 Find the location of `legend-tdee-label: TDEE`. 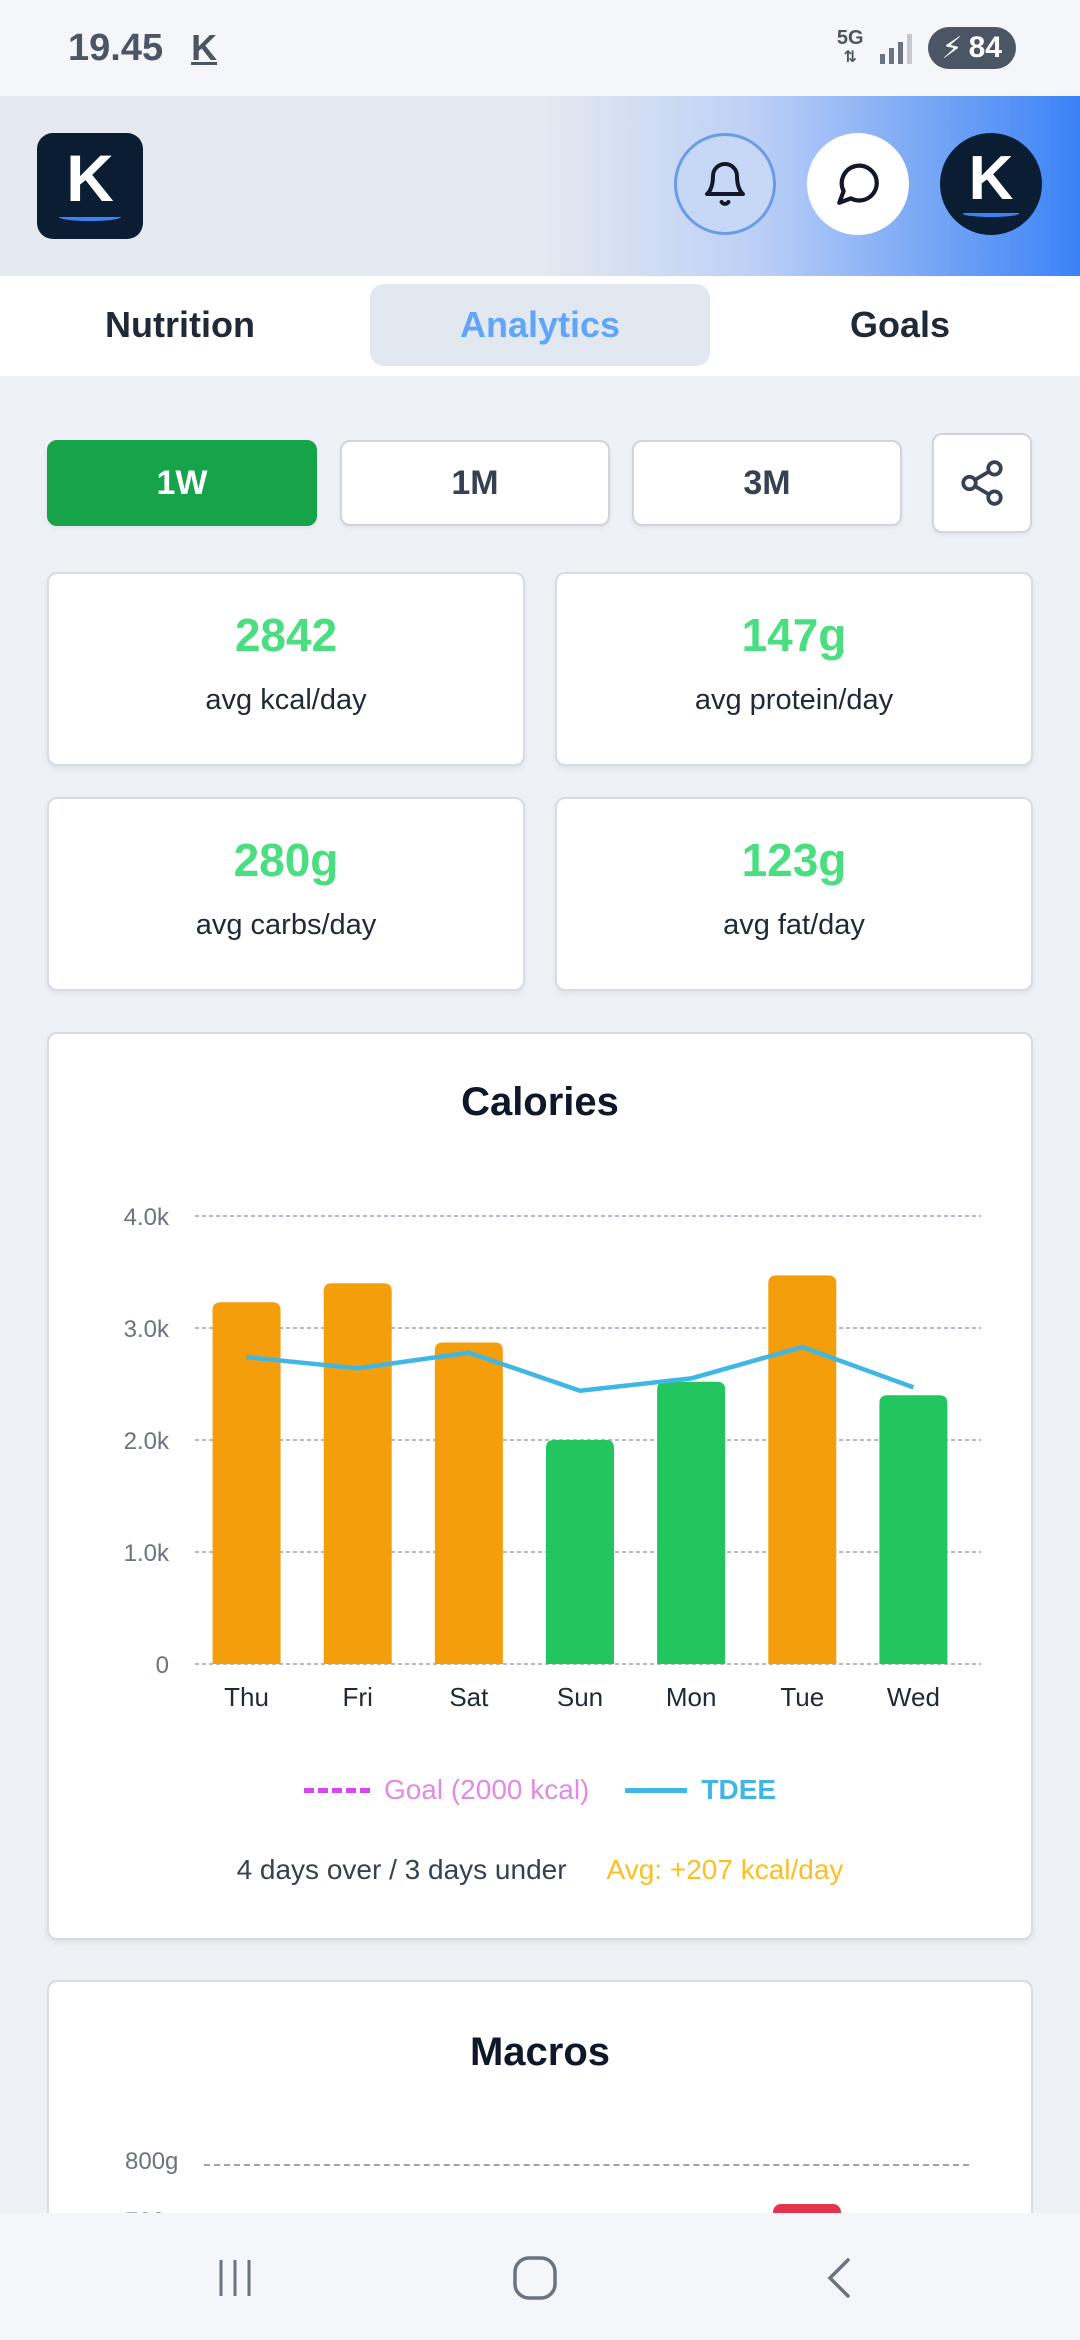

legend-tdee-label: TDEE is located at coordinates (739, 1789).